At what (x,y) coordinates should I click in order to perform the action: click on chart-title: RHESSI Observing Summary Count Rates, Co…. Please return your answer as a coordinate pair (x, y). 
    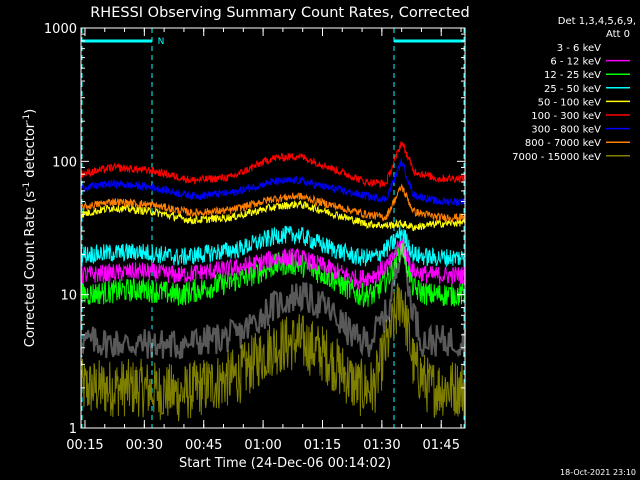
    Looking at the image, I should click on (280, 13).